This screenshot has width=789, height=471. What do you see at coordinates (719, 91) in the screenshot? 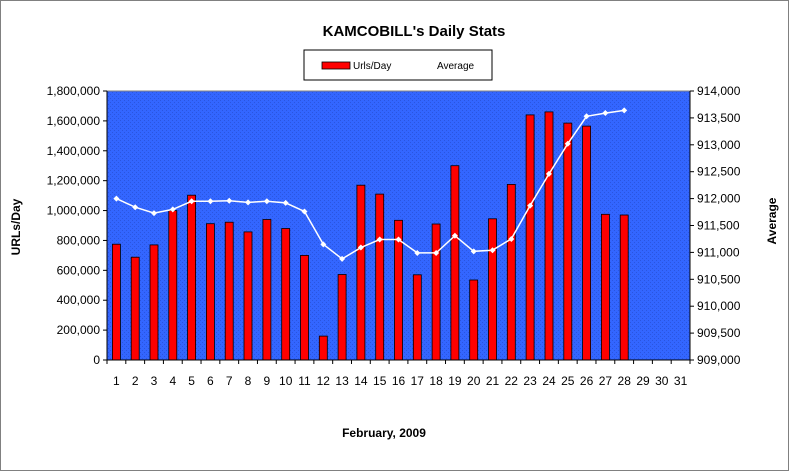
I see `y2-tick-label: 914,000` at bounding box center [719, 91].